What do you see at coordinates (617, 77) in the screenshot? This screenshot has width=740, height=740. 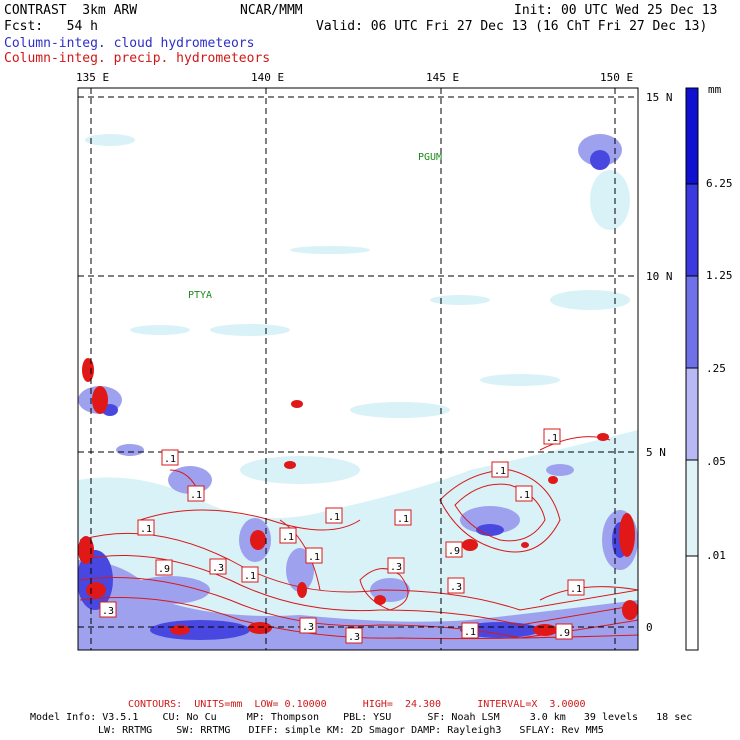 I see `lon-label-150: 150 E` at bounding box center [617, 77].